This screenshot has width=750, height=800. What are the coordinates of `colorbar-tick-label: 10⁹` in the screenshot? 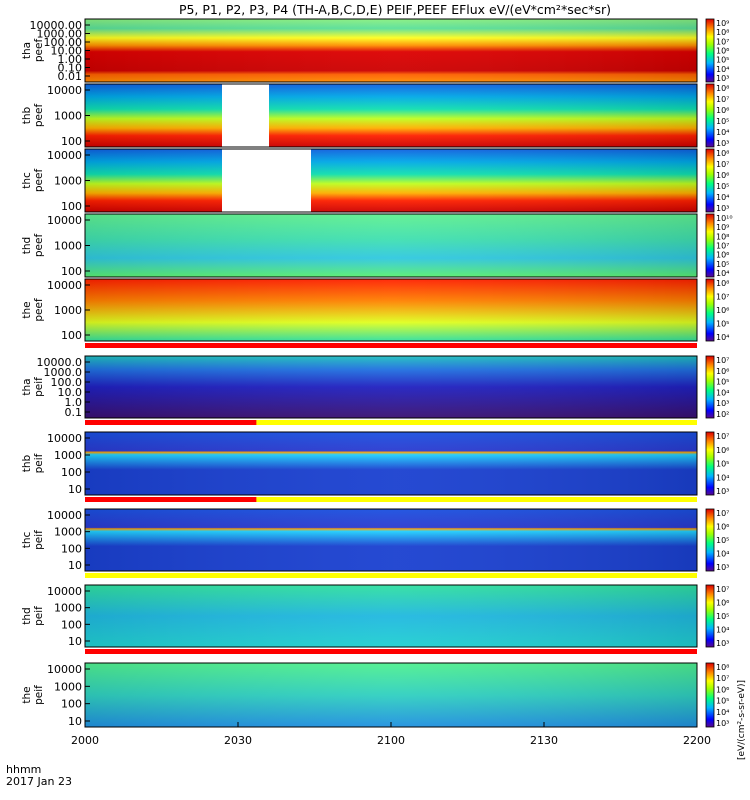 It's located at (722, 227).